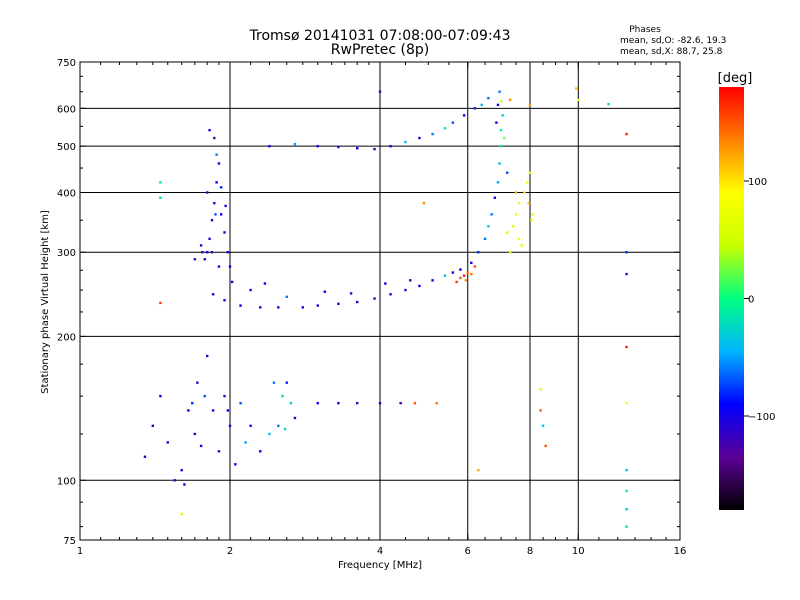 Image resolution: width=800 pixels, height=600 pixels. What do you see at coordinates (380, 36) in the screenshot?
I see `chart-title: Tromsø 20141031 07:08:00-07:09:43` at bounding box center [380, 36].